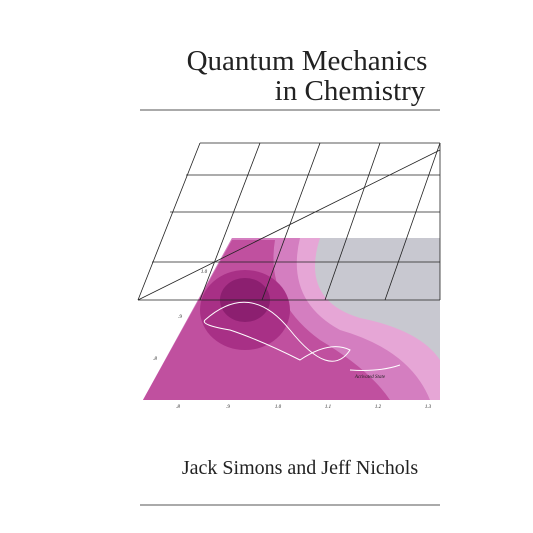 The height and width of the screenshot is (533, 533). Describe the element at coordinates (300, 468) in the screenshot. I see `authors: Jack Simons and Jeff Nichols` at that location.